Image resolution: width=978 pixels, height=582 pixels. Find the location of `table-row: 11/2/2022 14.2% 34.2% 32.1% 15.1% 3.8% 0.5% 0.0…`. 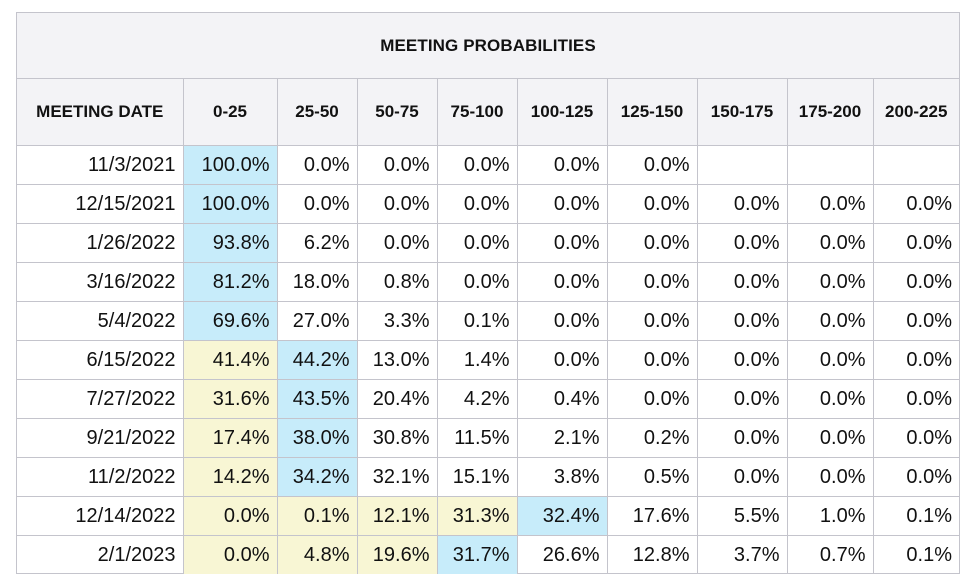

table-row: 11/2/2022 14.2% 34.2% 32.1% 15.1% 3.8% 0.5% 0.0… is located at coordinates (488, 477).